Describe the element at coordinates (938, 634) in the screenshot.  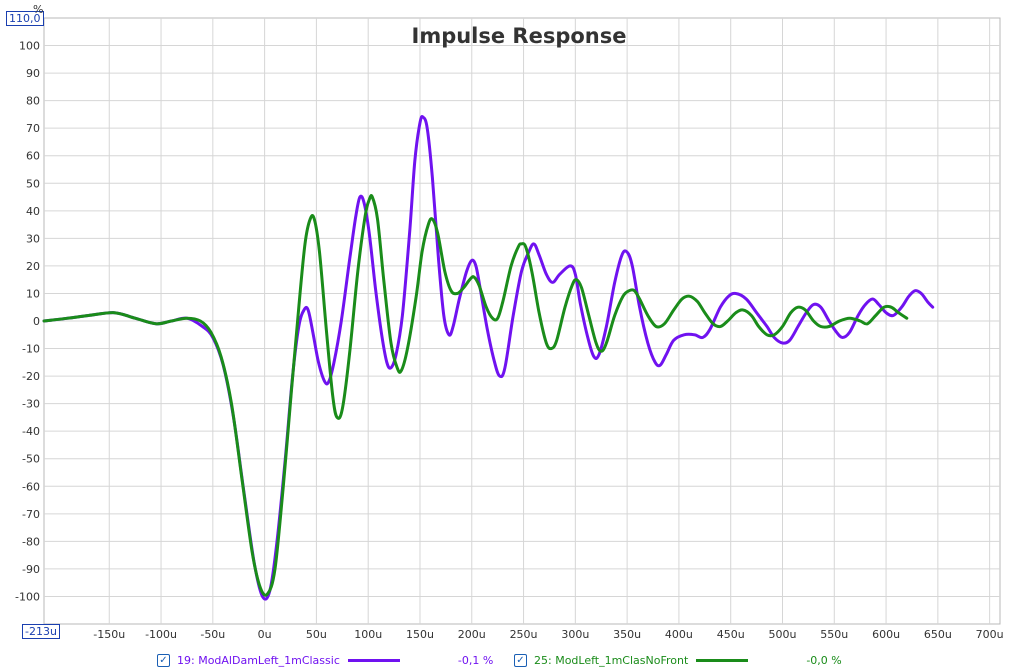
I see `x-tick-label: 650u` at that location.